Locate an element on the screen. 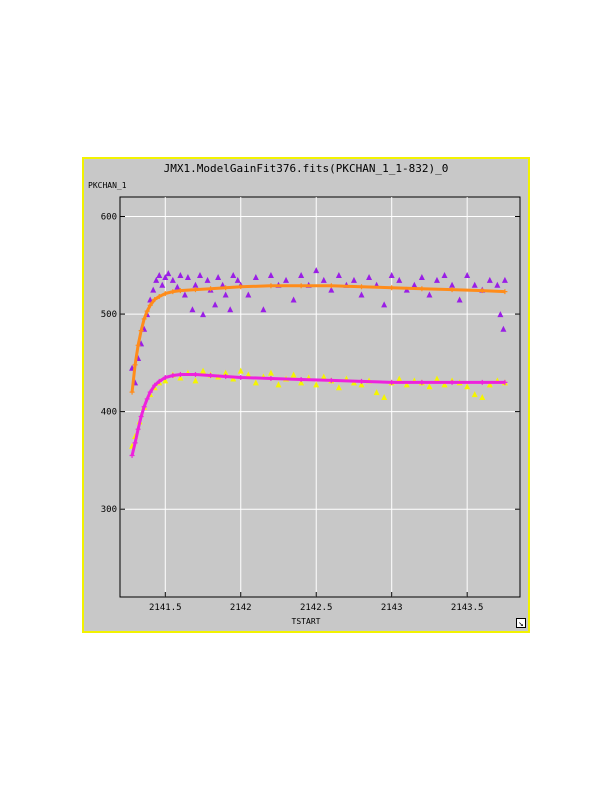 This screenshot has width=612, height=792. y-tick-label: 500 is located at coordinates (109, 315).